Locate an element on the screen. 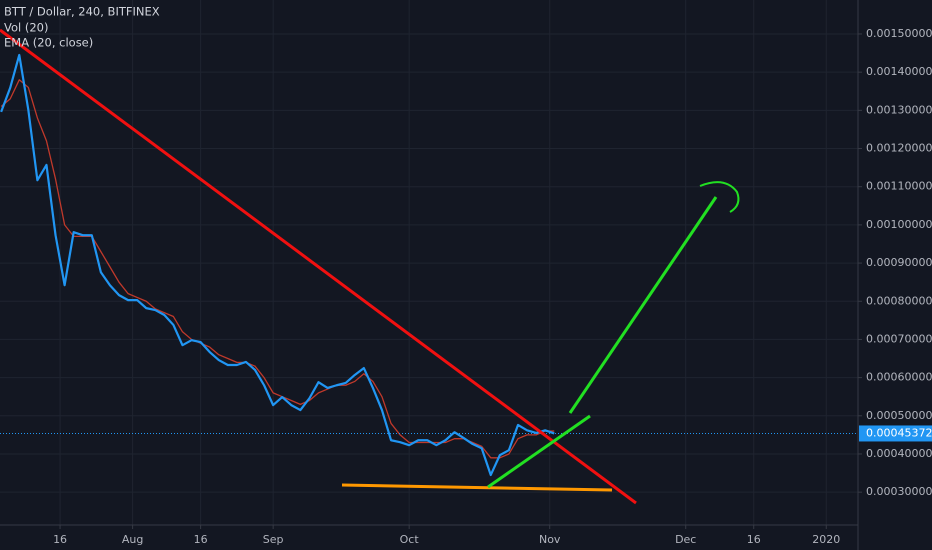 The height and width of the screenshot is (550, 932). y-tick-label: 0.00110000 is located at coordinates (899, 186).